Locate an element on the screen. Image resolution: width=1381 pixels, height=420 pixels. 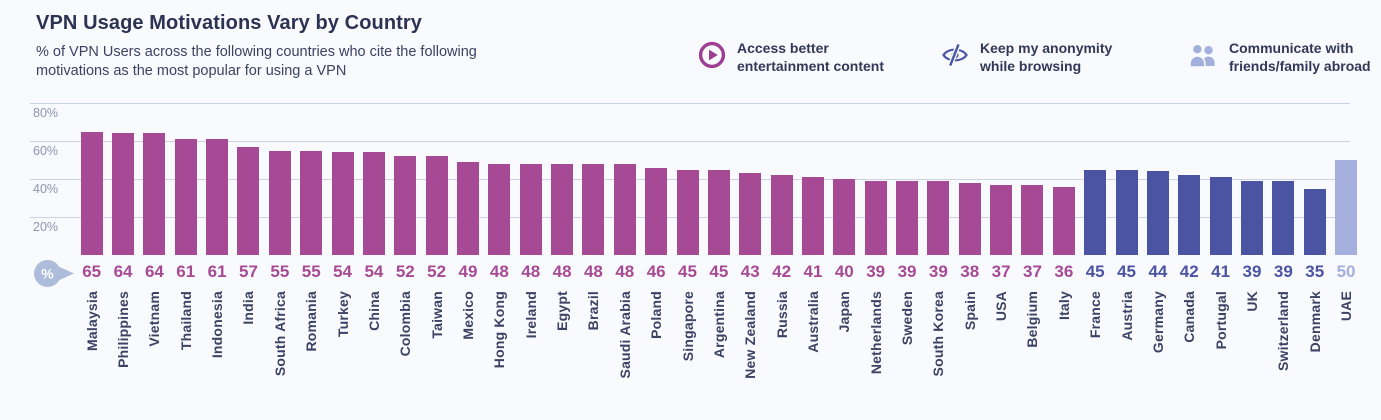
bar-column-canada: 42 Canada is located at coordinates (1189, 237).